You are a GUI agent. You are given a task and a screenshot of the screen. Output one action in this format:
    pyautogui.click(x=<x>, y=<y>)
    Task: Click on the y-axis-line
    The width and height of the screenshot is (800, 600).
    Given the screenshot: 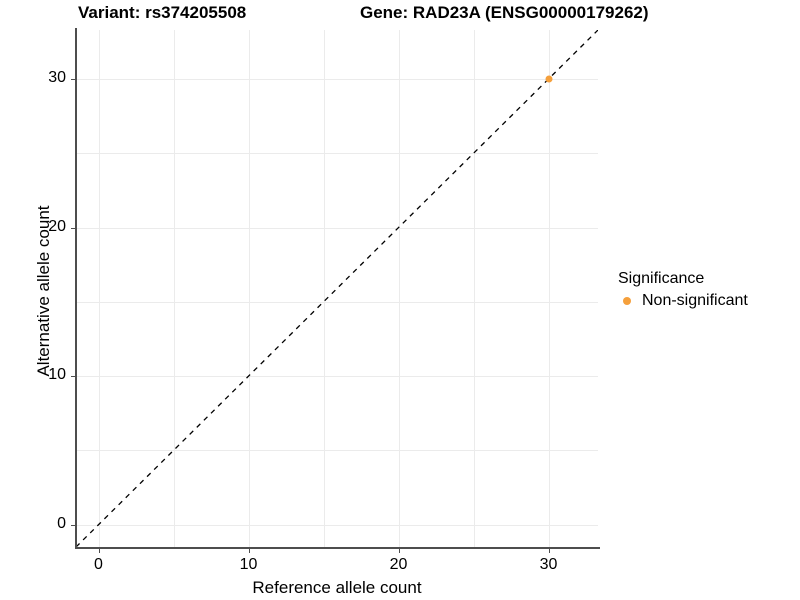 What is the action you would take?
    pyautogui.click(x=76, y=288)
    